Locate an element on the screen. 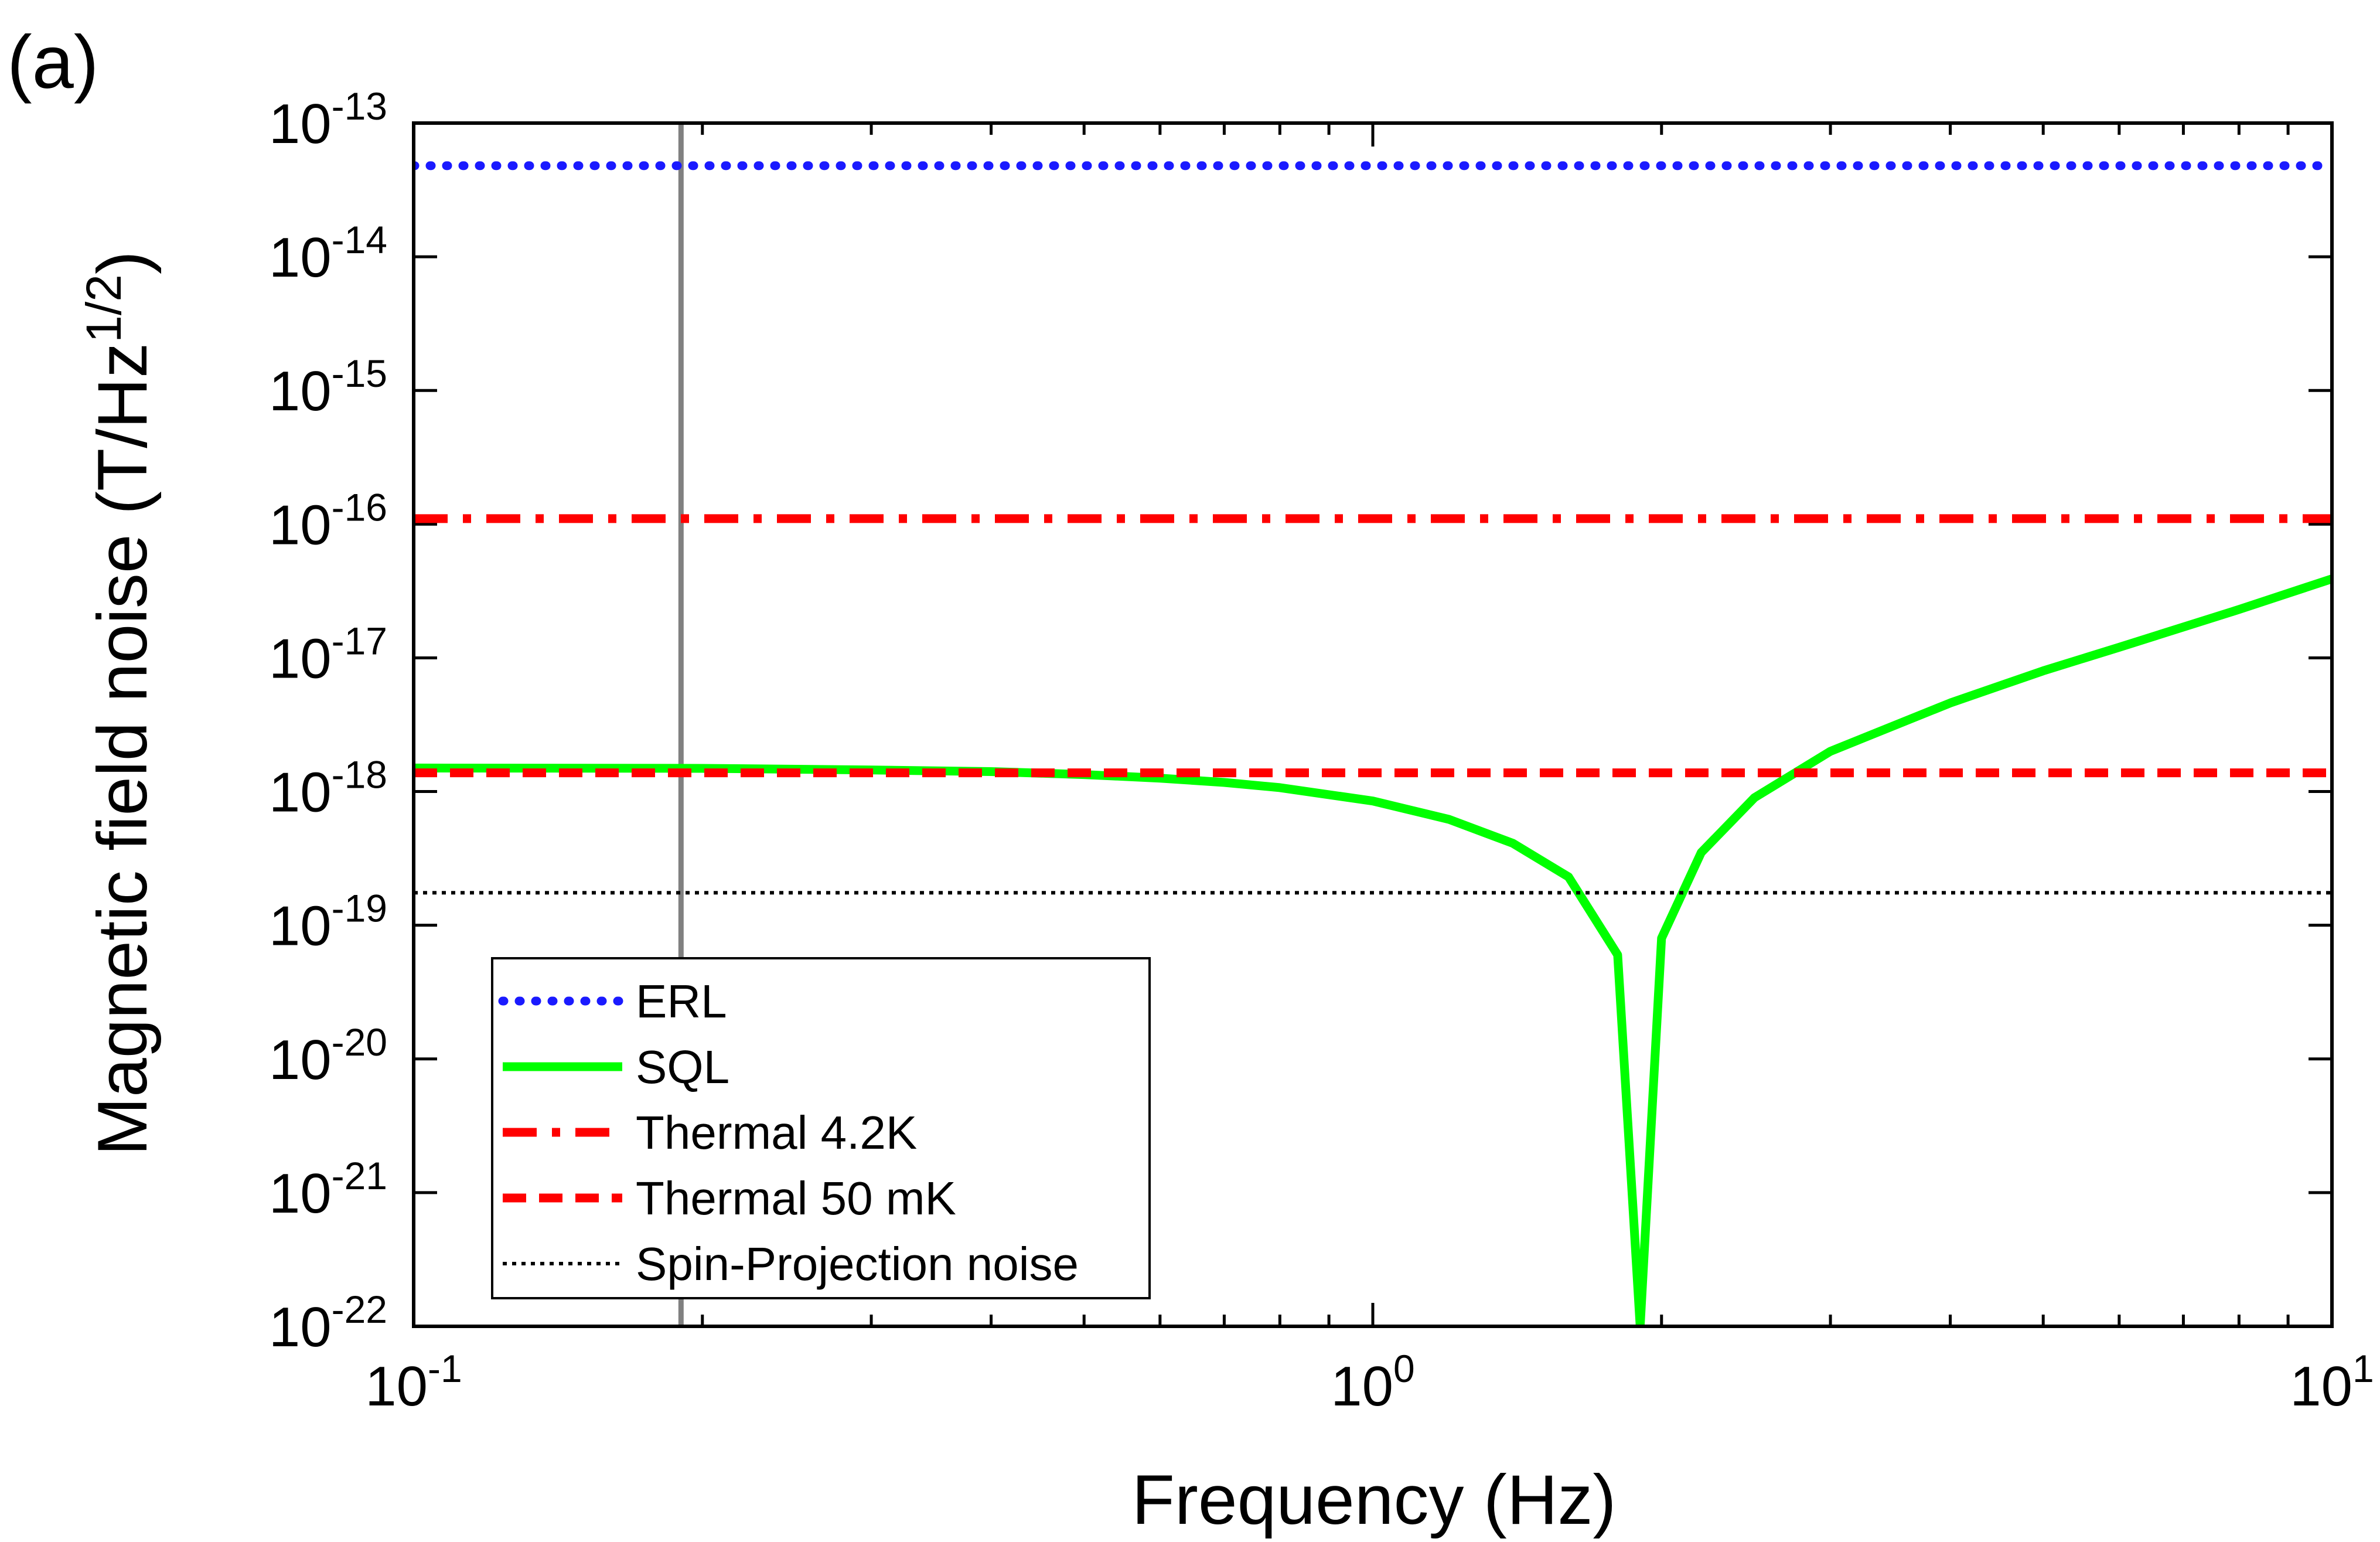  legend-label-sql: SQL is located at coordinates (682, 1067).